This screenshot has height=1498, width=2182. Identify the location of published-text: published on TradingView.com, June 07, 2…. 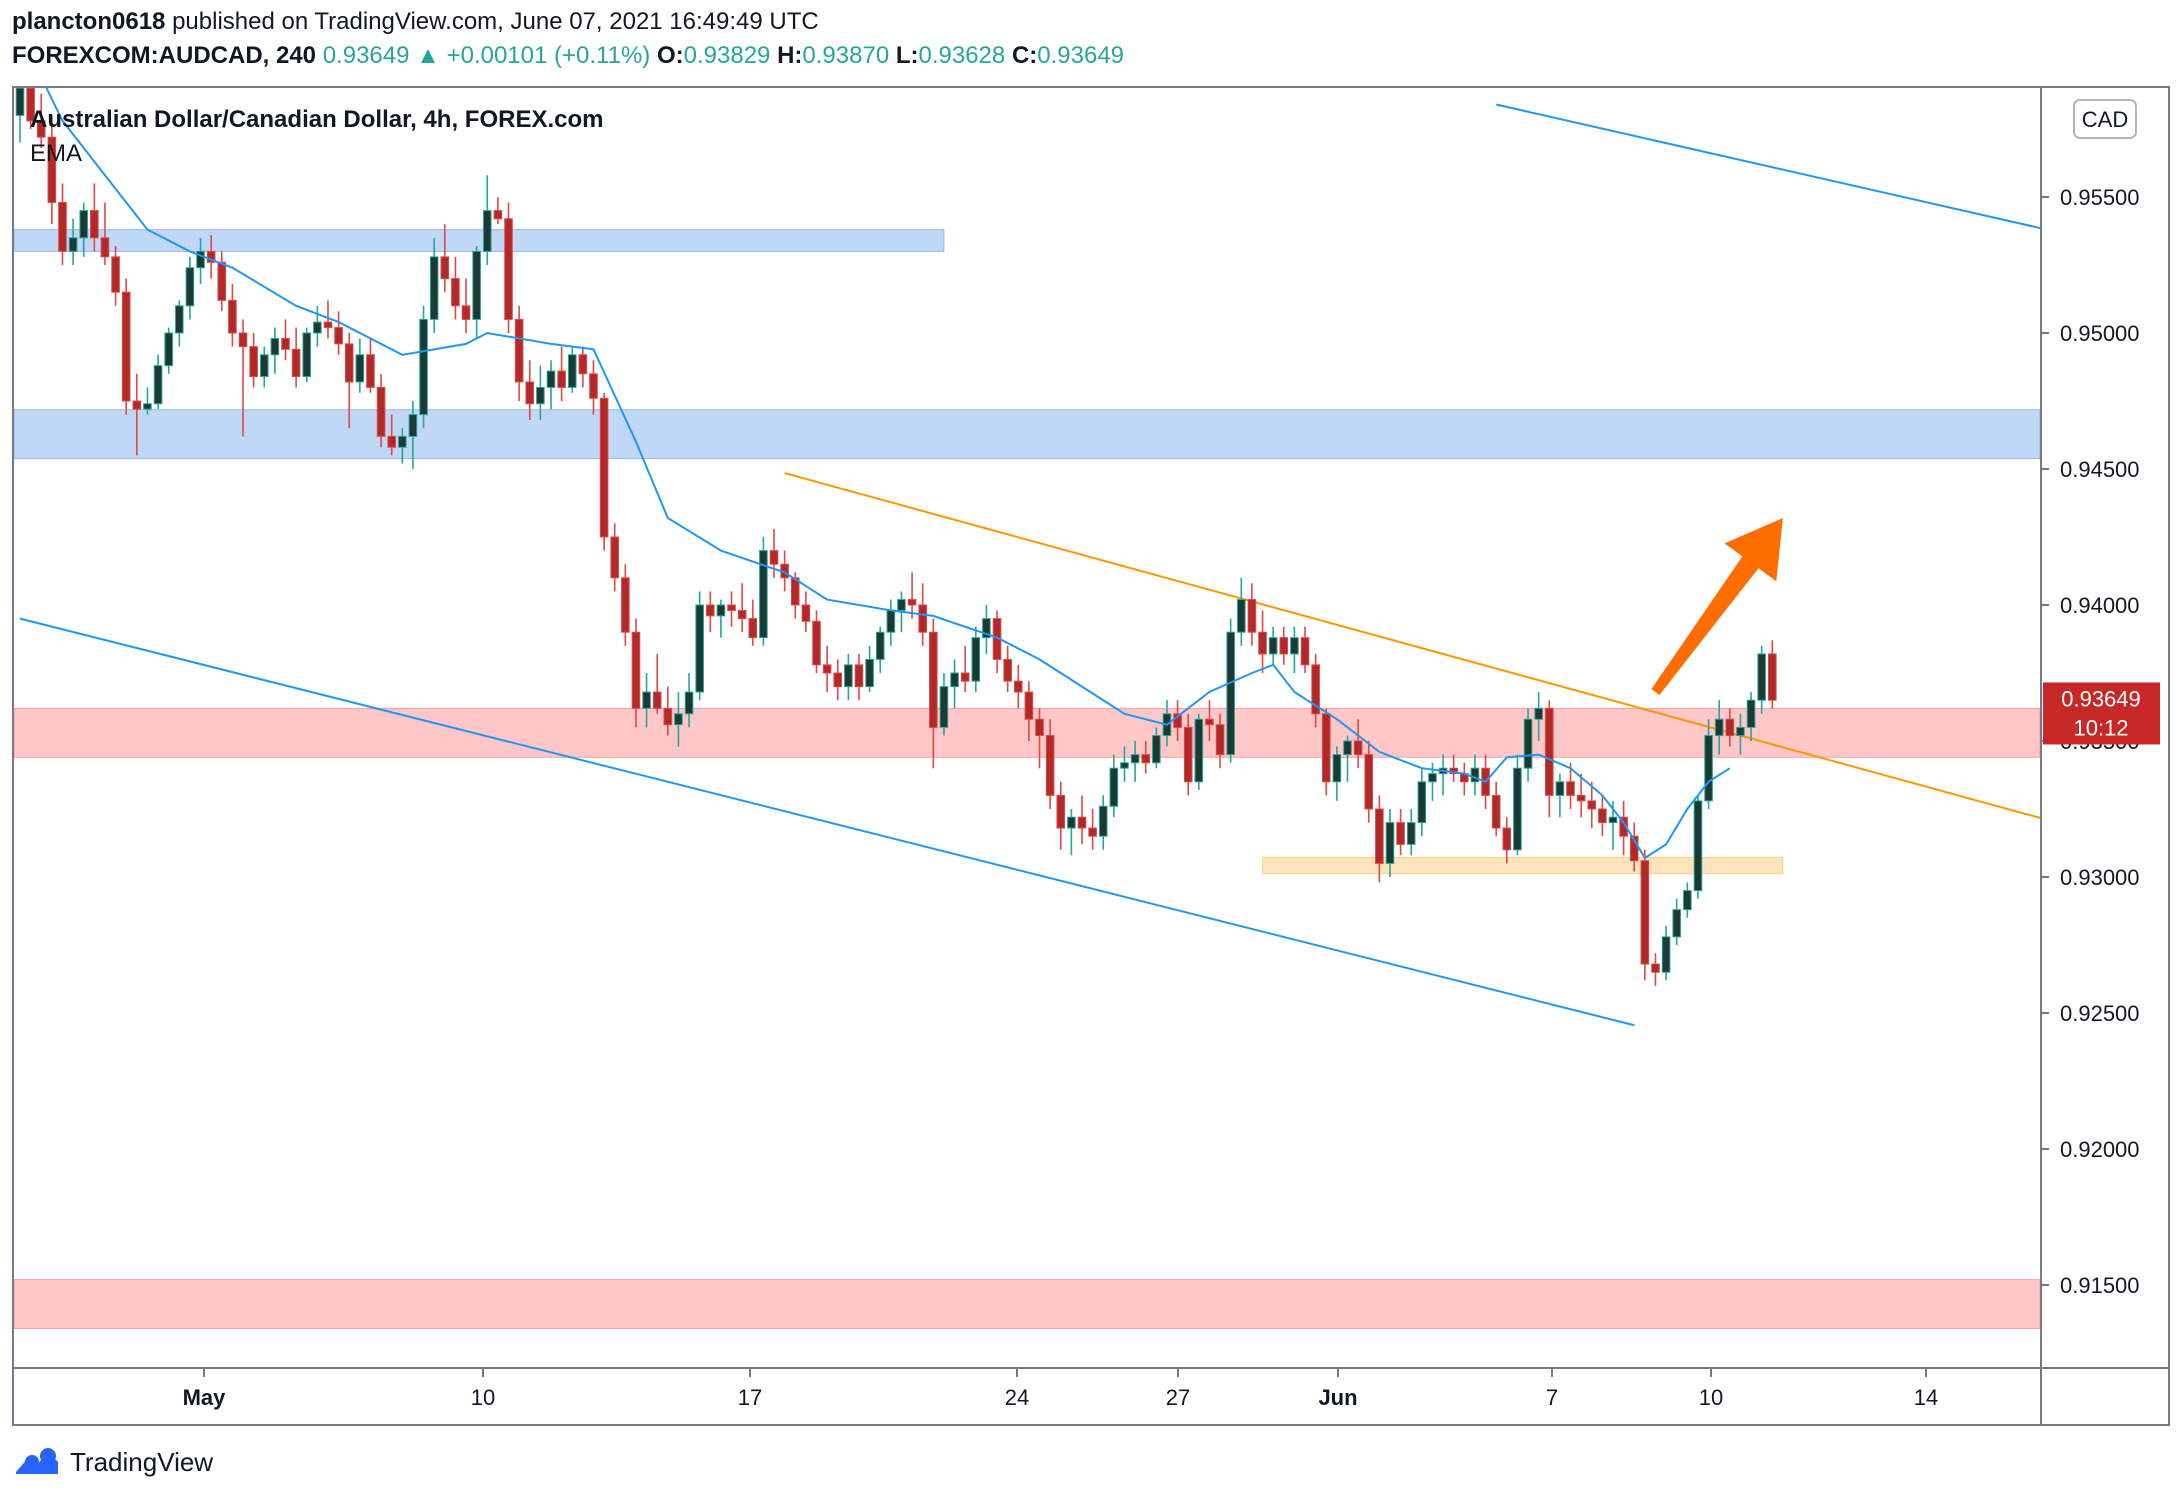
(495, 21).